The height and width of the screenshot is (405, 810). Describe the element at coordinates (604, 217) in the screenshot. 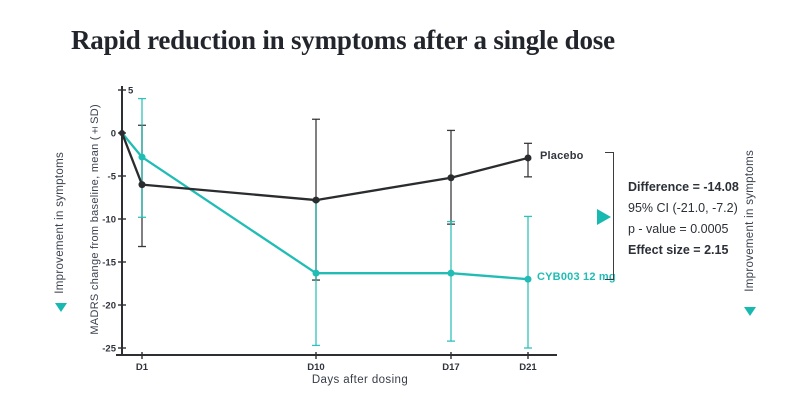

I see `comparison-arrow-icon` at that location.